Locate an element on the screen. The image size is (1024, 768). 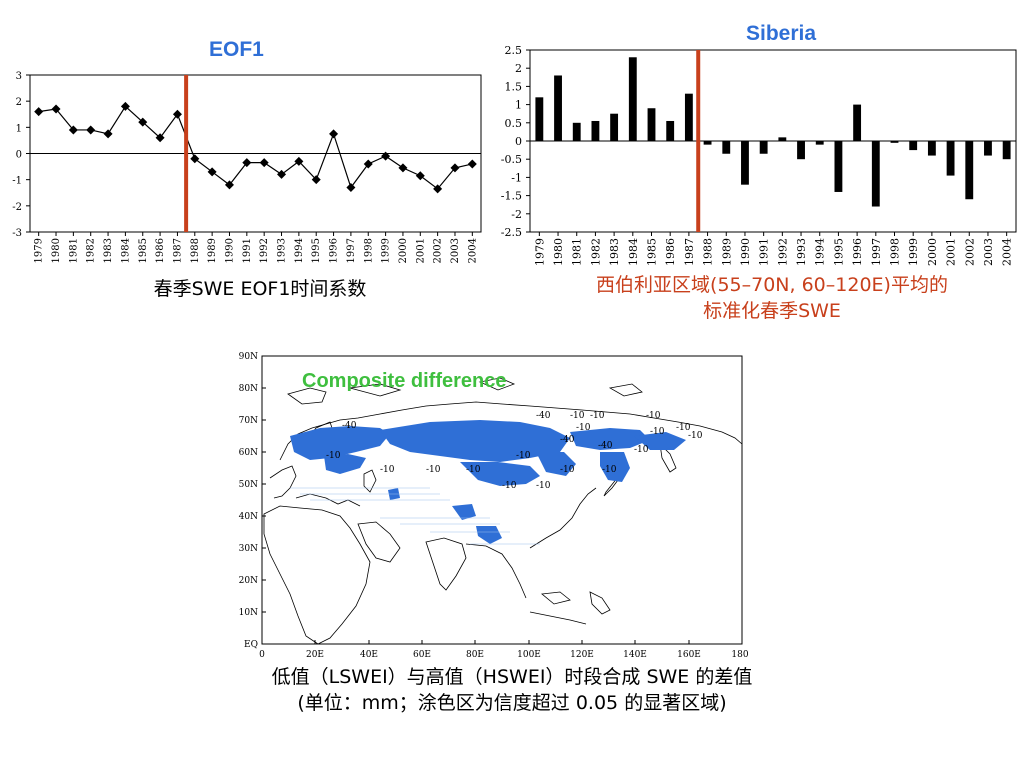
x-tick-label: 1979 is located at coordinates (39, 250).